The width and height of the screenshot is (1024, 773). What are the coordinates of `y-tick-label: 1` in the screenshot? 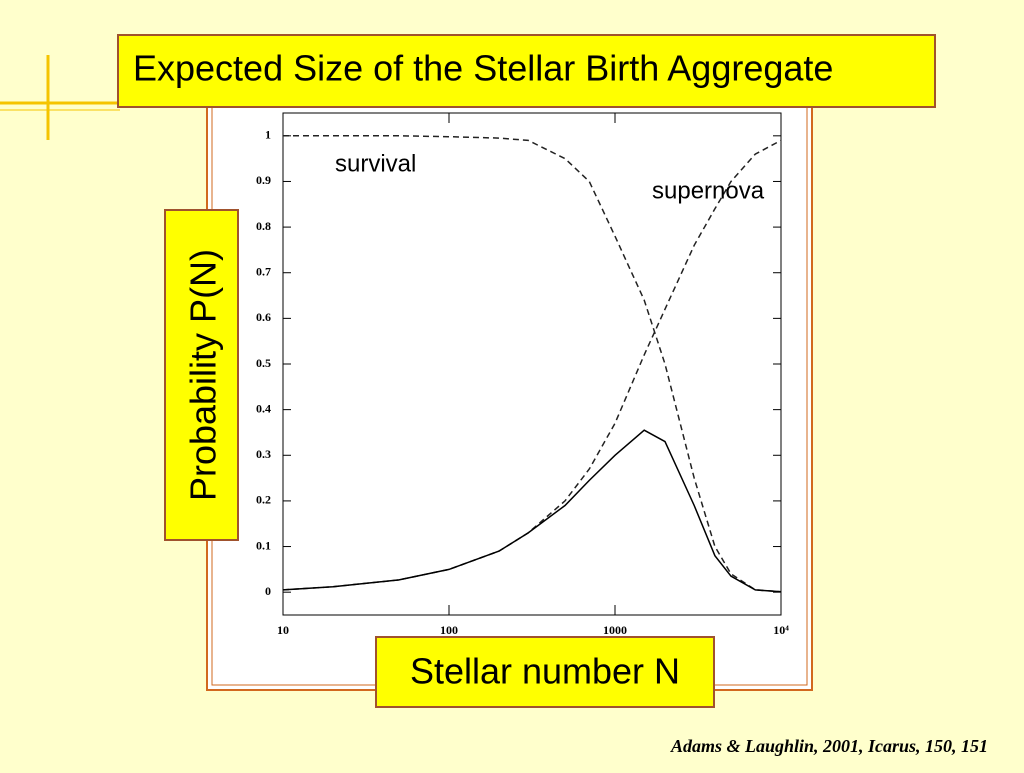 It's located at (268, 135).